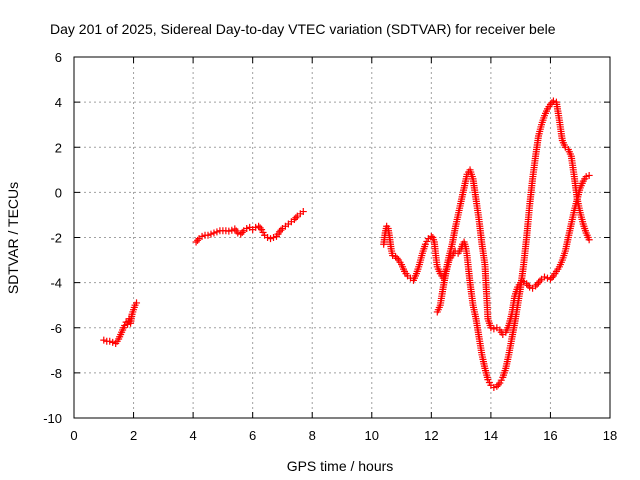  Describe the element at coordinates (192, 435) in the screenshot. I see `x-tick-label: 4` at that location.